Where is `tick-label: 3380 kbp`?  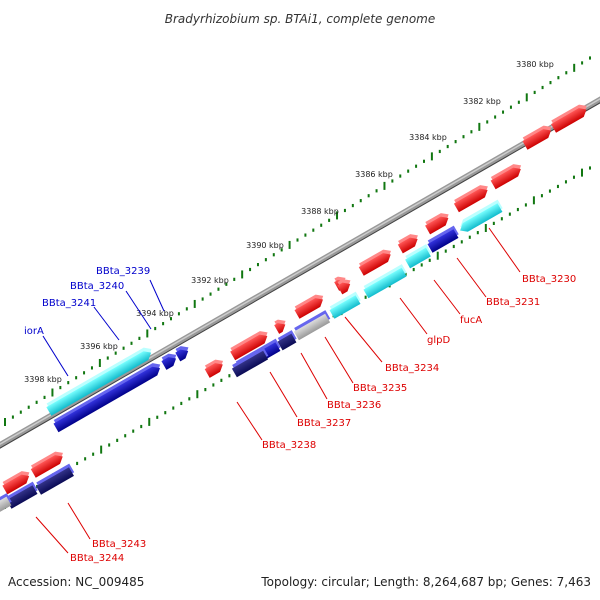
tick-label: 3380 kbp is located at coordinates (535, 64).